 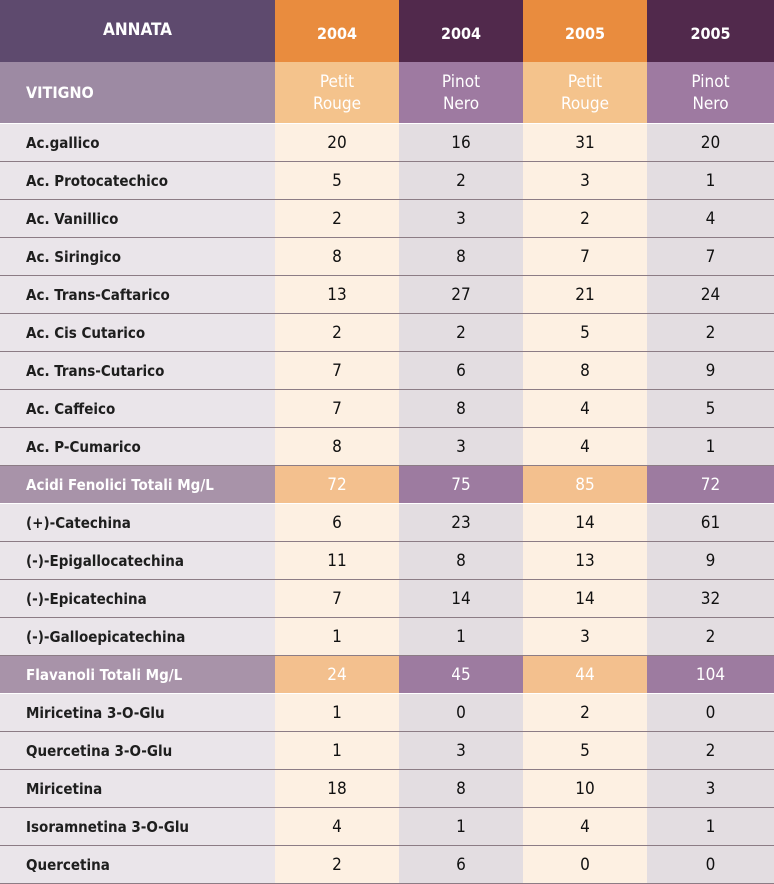 What do you see at coordinates (137, 31) in the screenshot?
I see `annata-header: ANNATA` at bounding box center [137, 31].